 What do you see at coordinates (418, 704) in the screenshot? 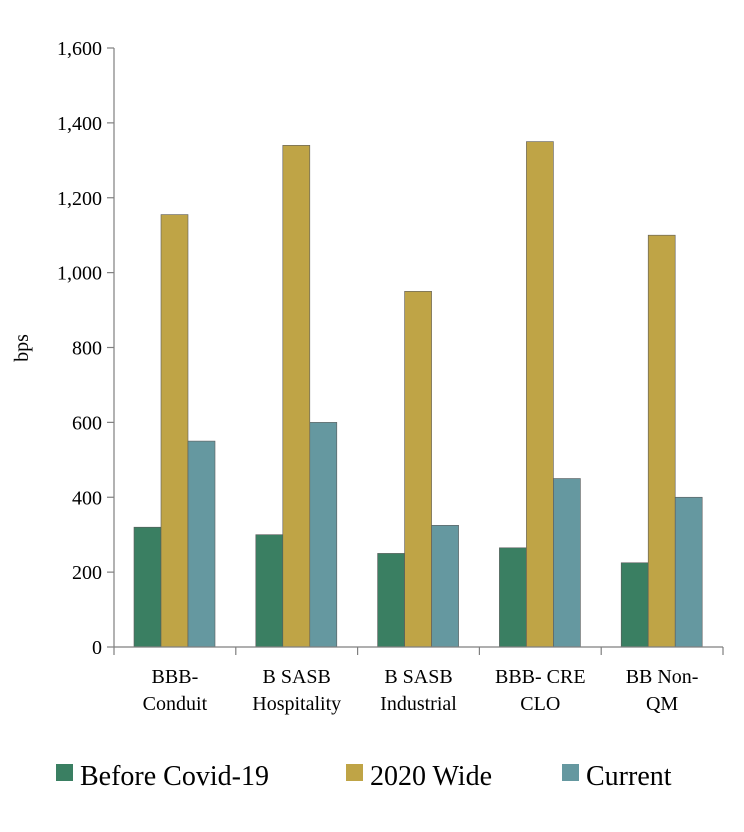
I see `x-category-label: Industrial` at bounding box center [418, 704].